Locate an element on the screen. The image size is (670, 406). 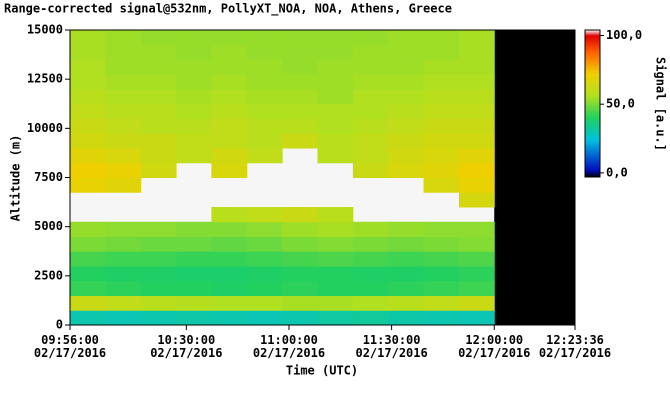
no-data-region is located at coordinates (534, 177).